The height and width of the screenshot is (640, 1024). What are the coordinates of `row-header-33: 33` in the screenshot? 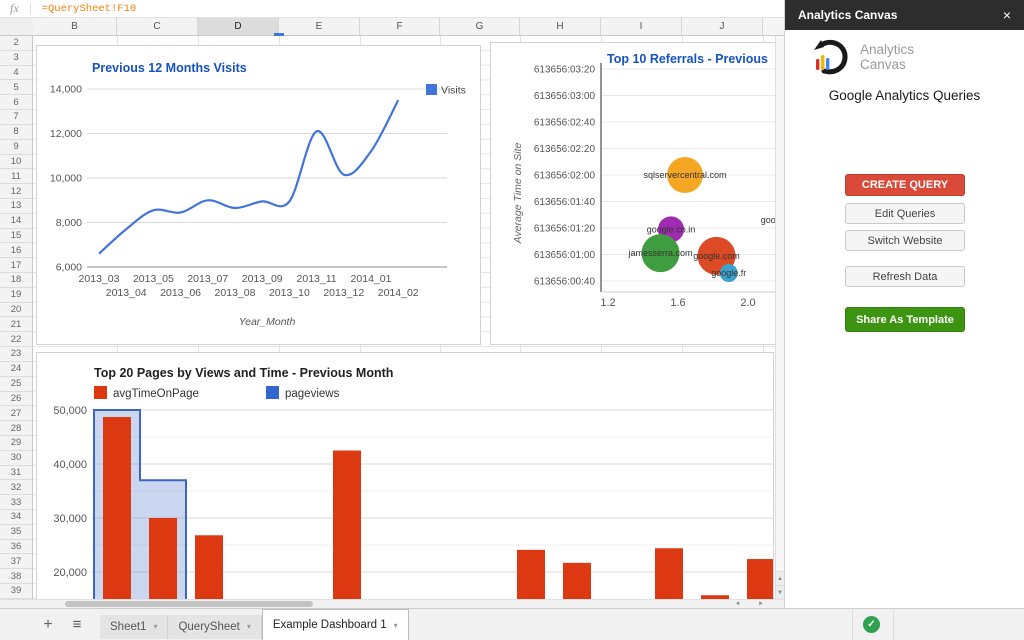 It's located at (16, 502).